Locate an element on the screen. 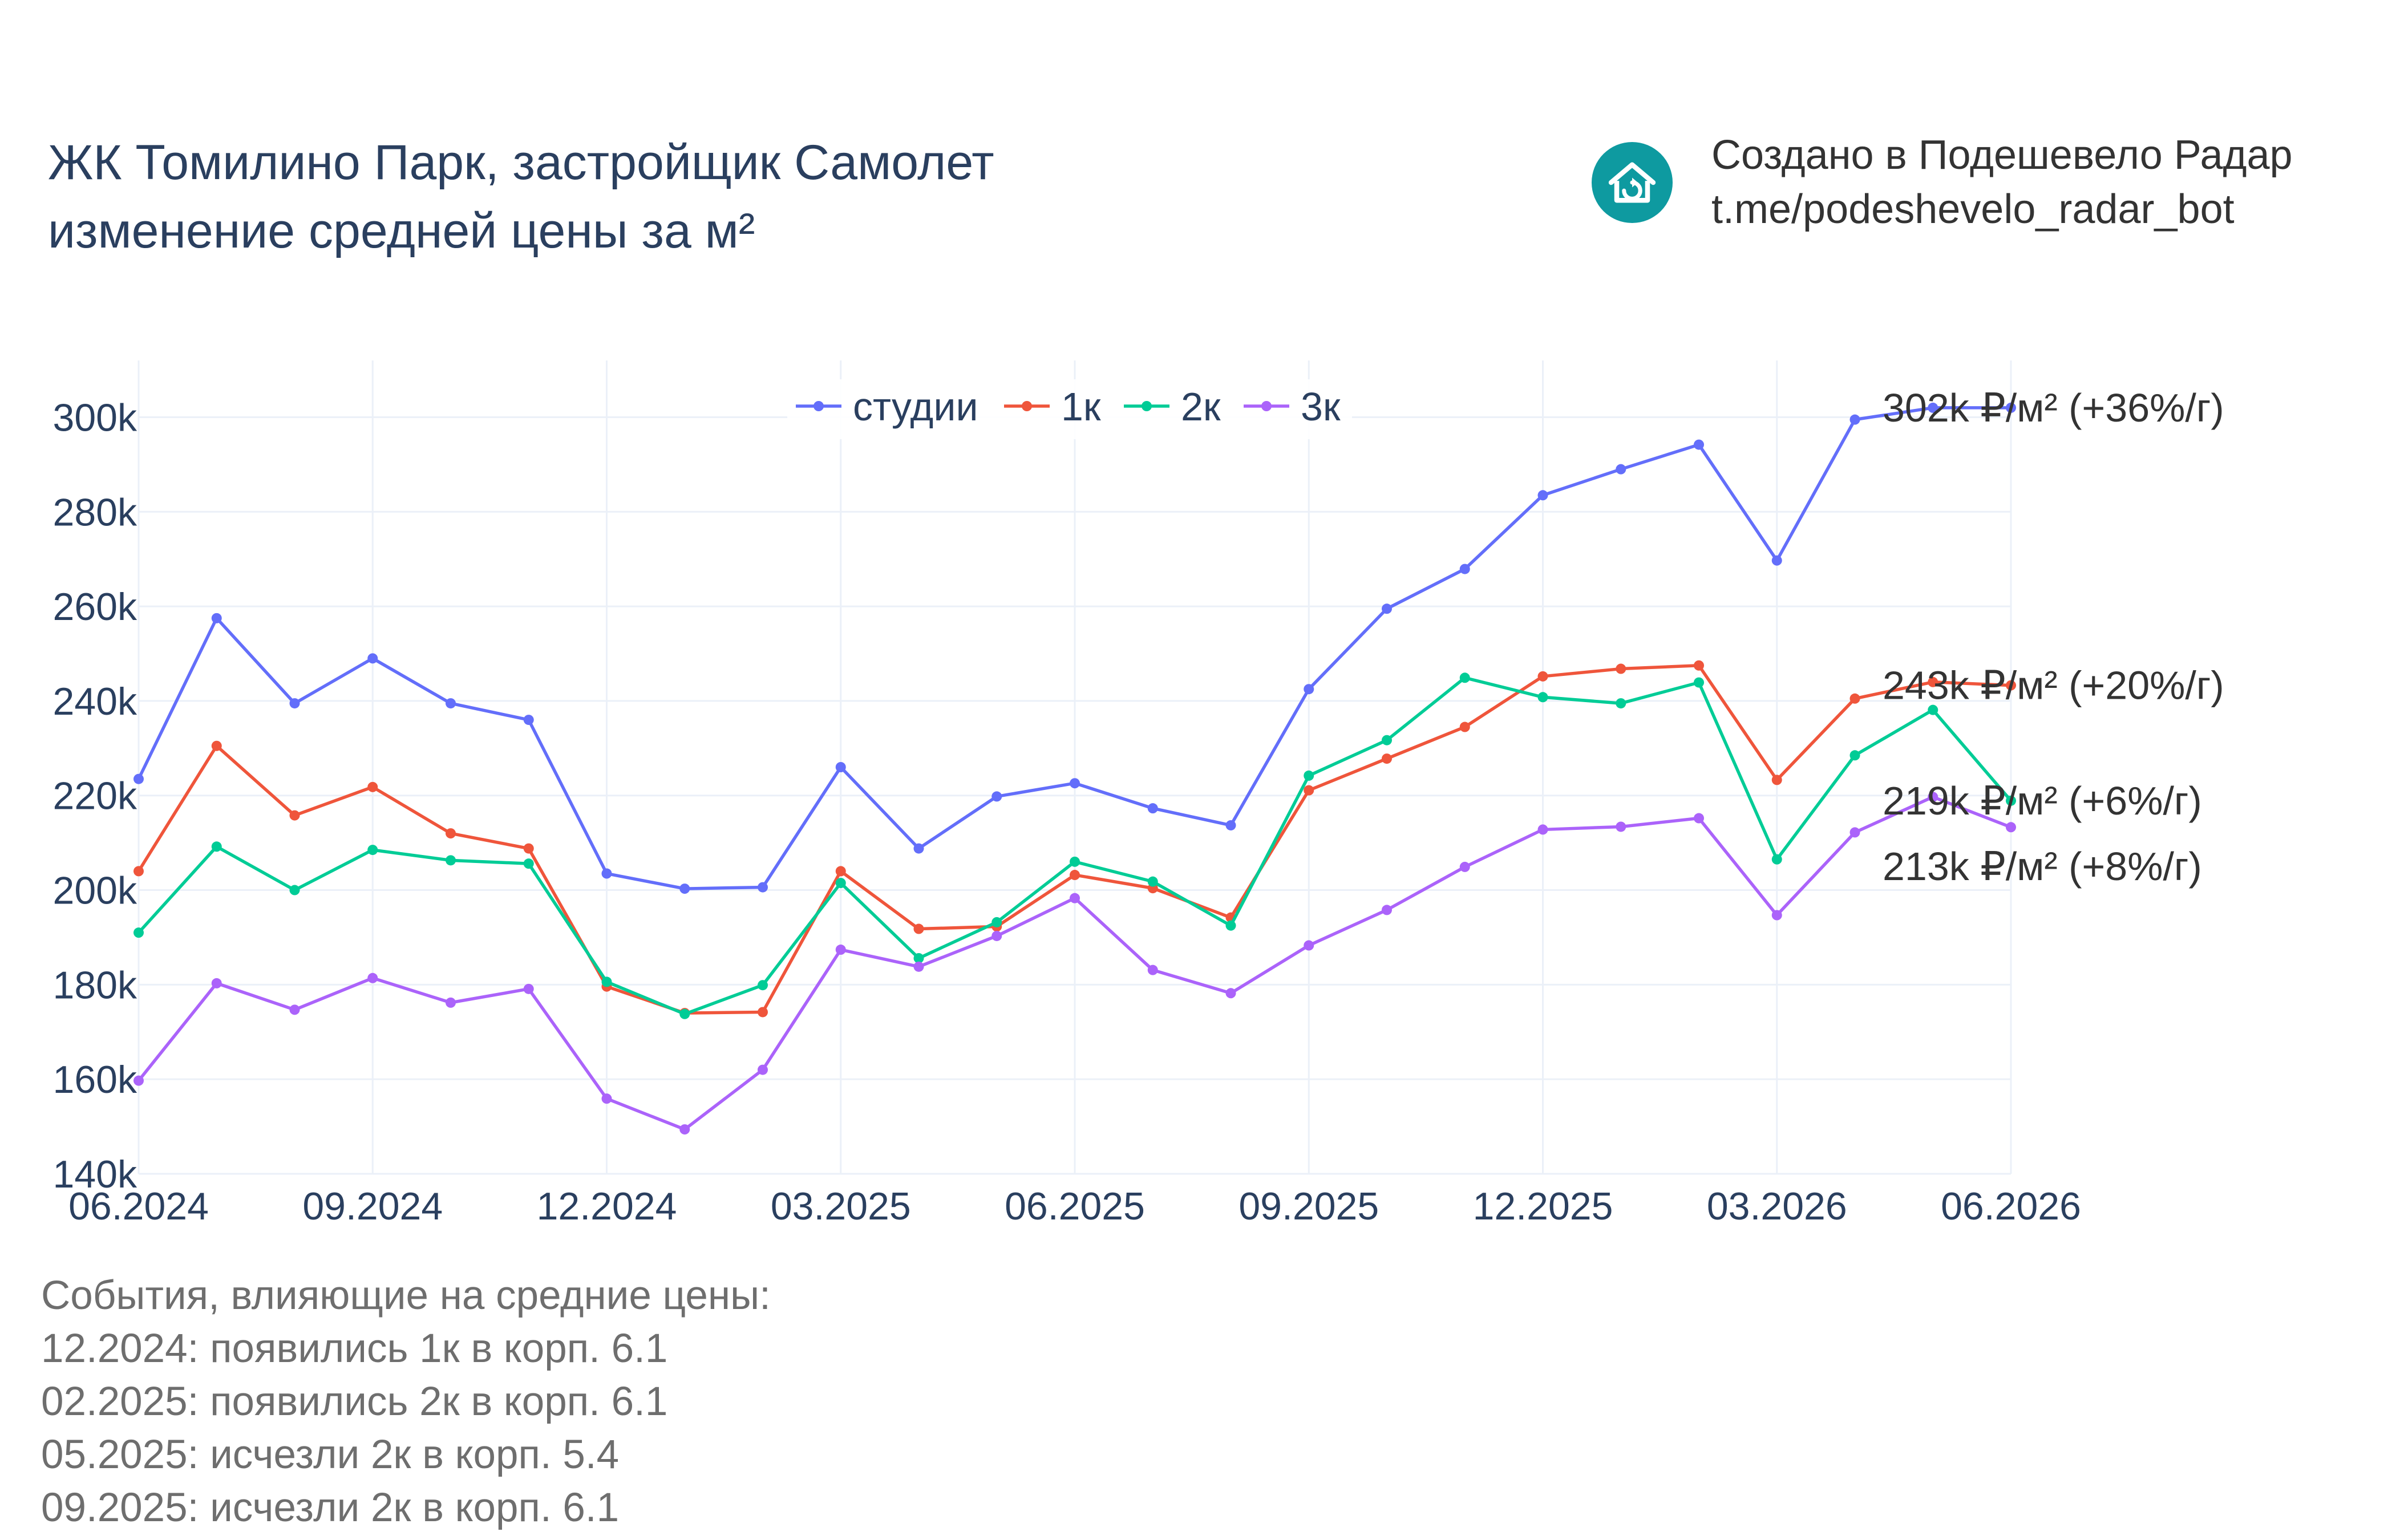  y-tick-label: 300k is located at coordinates (95, 418).